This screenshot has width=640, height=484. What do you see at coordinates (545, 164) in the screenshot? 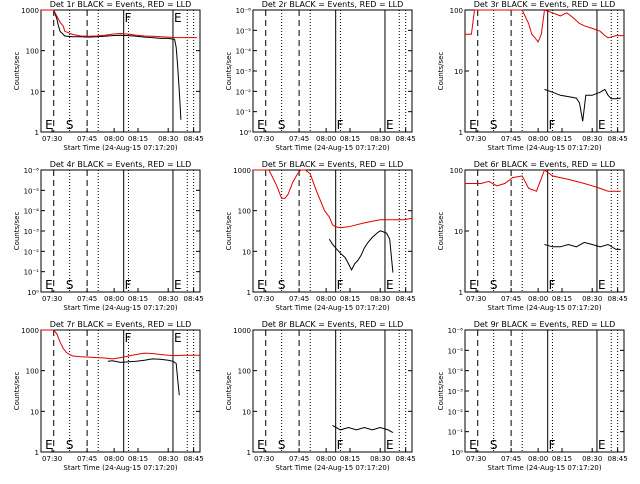
I see `panel-title: Det 6r BLACK = Events, RED = LLD` at bounding box center [545, 164].